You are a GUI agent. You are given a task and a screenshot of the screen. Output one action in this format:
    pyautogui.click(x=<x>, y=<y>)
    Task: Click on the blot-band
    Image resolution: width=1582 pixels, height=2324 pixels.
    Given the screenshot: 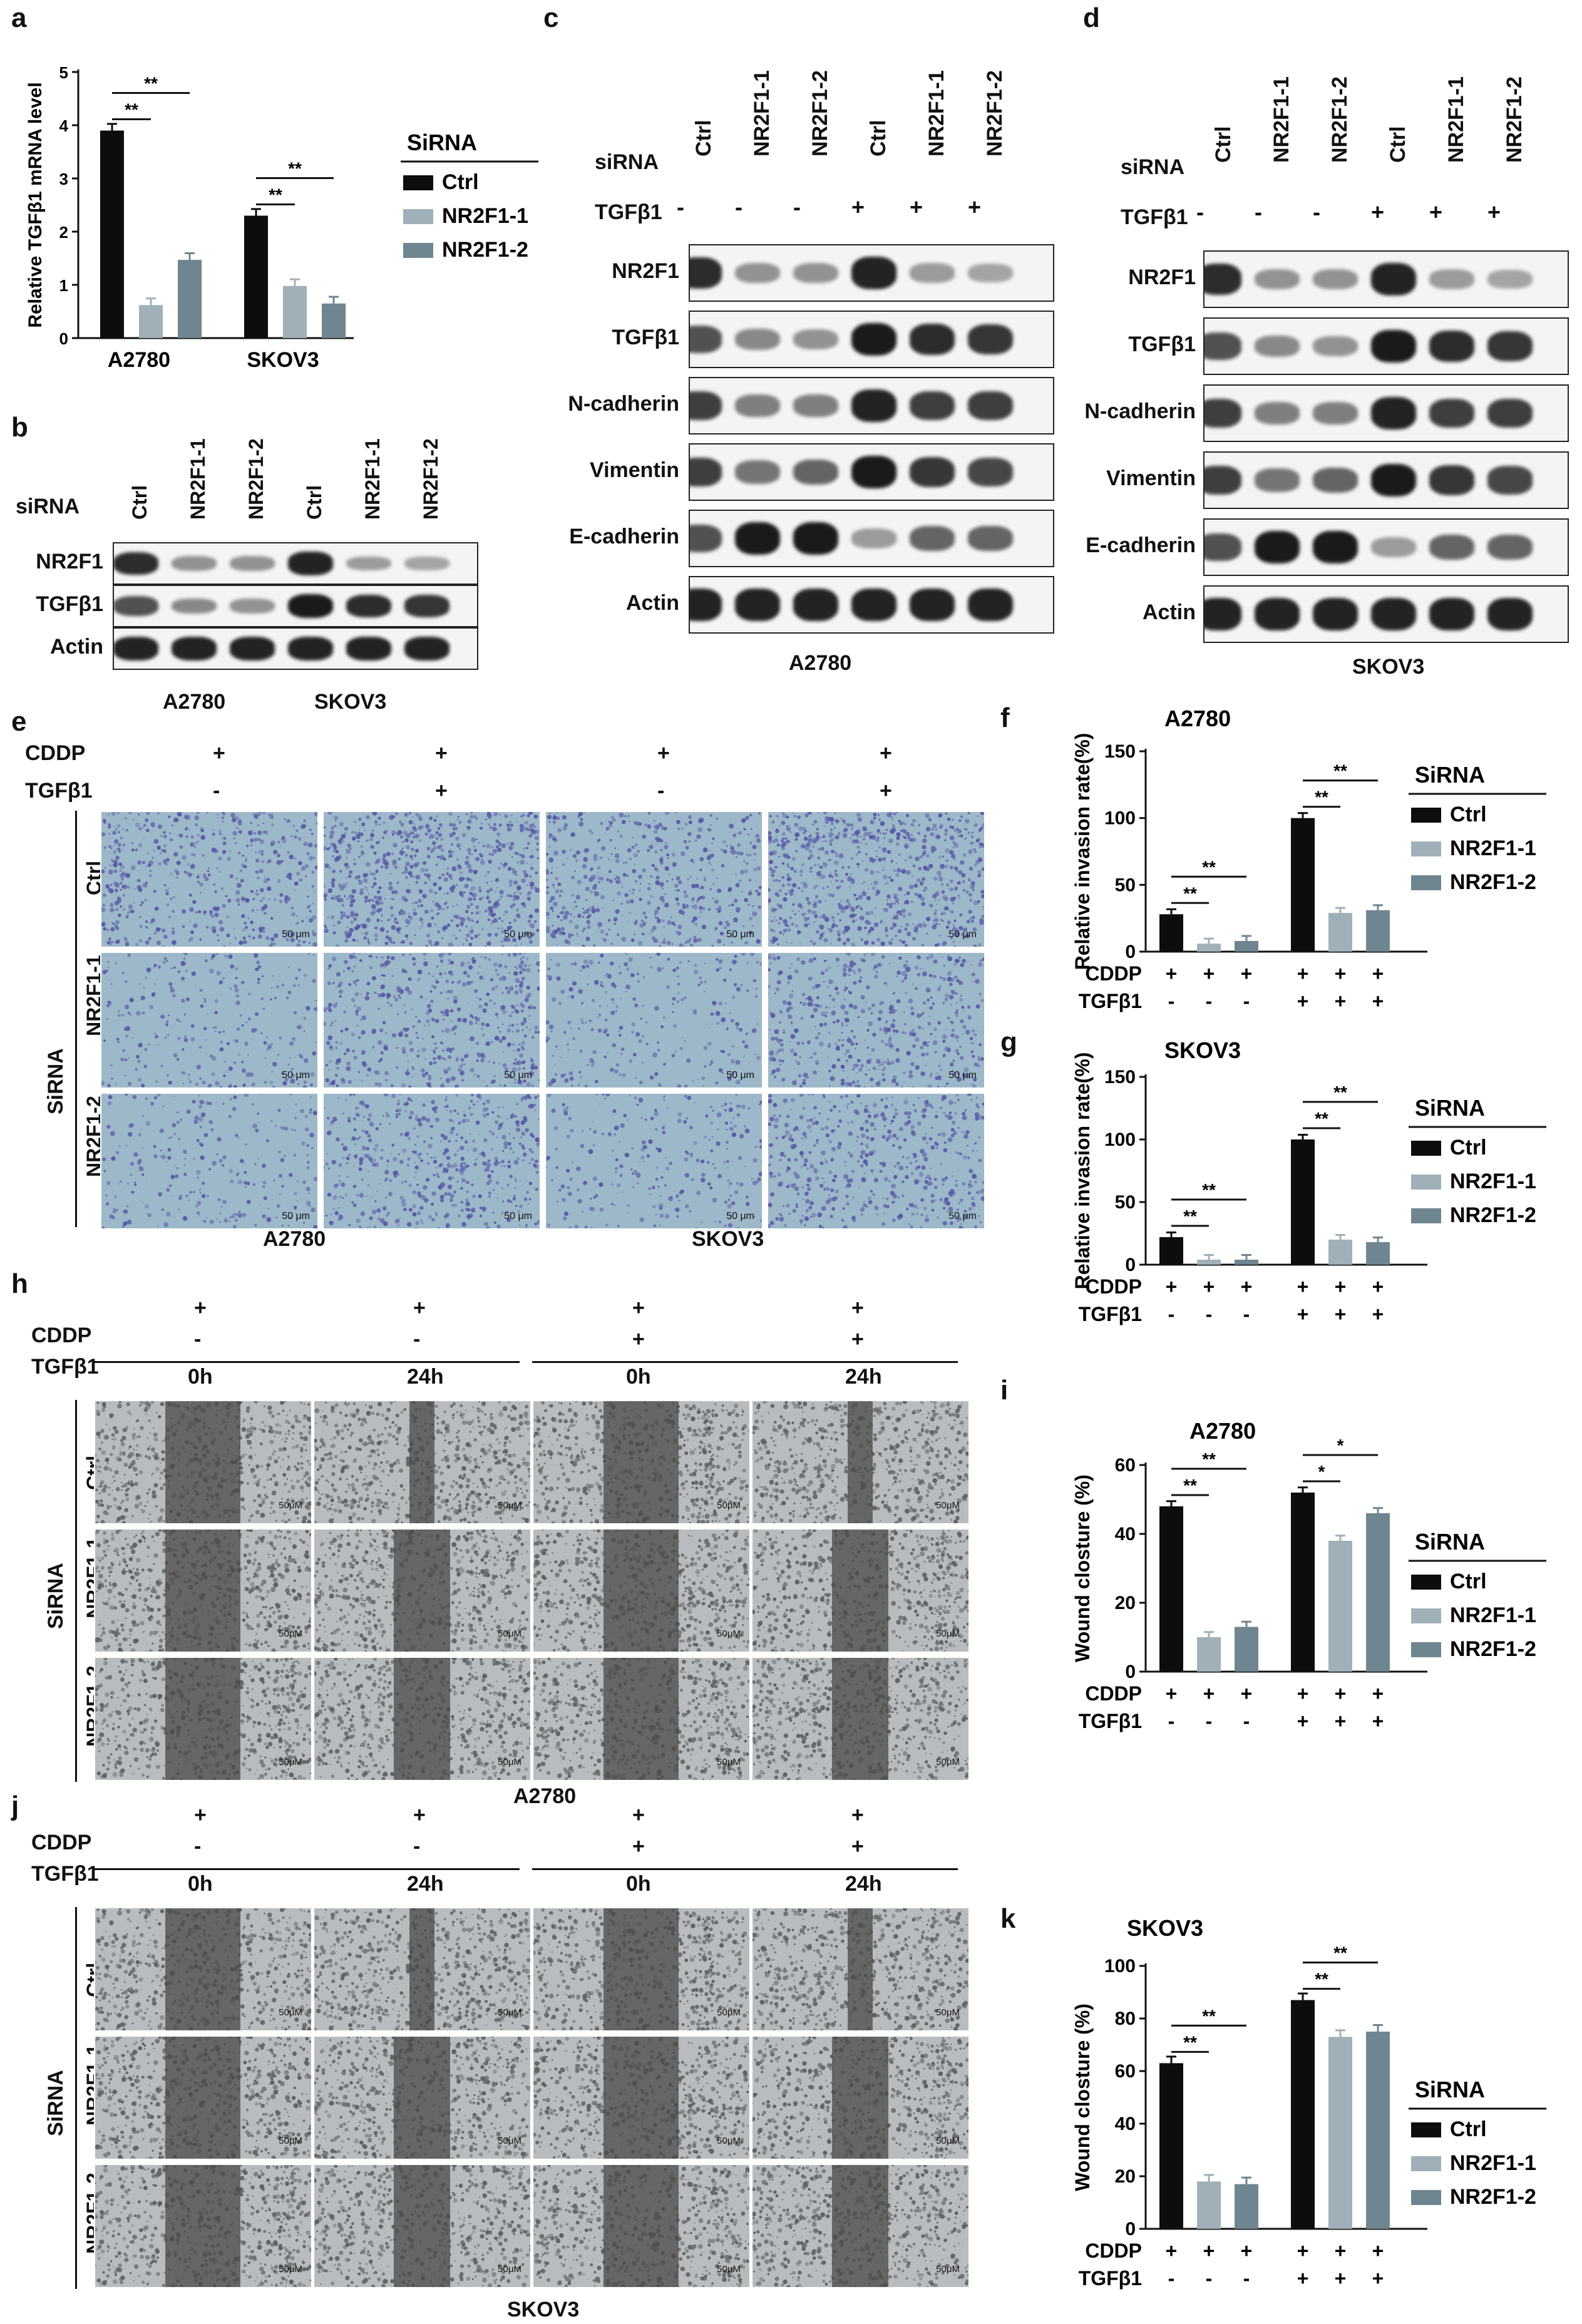 What is the action you would take?
    pyautogui.click(x=757, y=472)
    